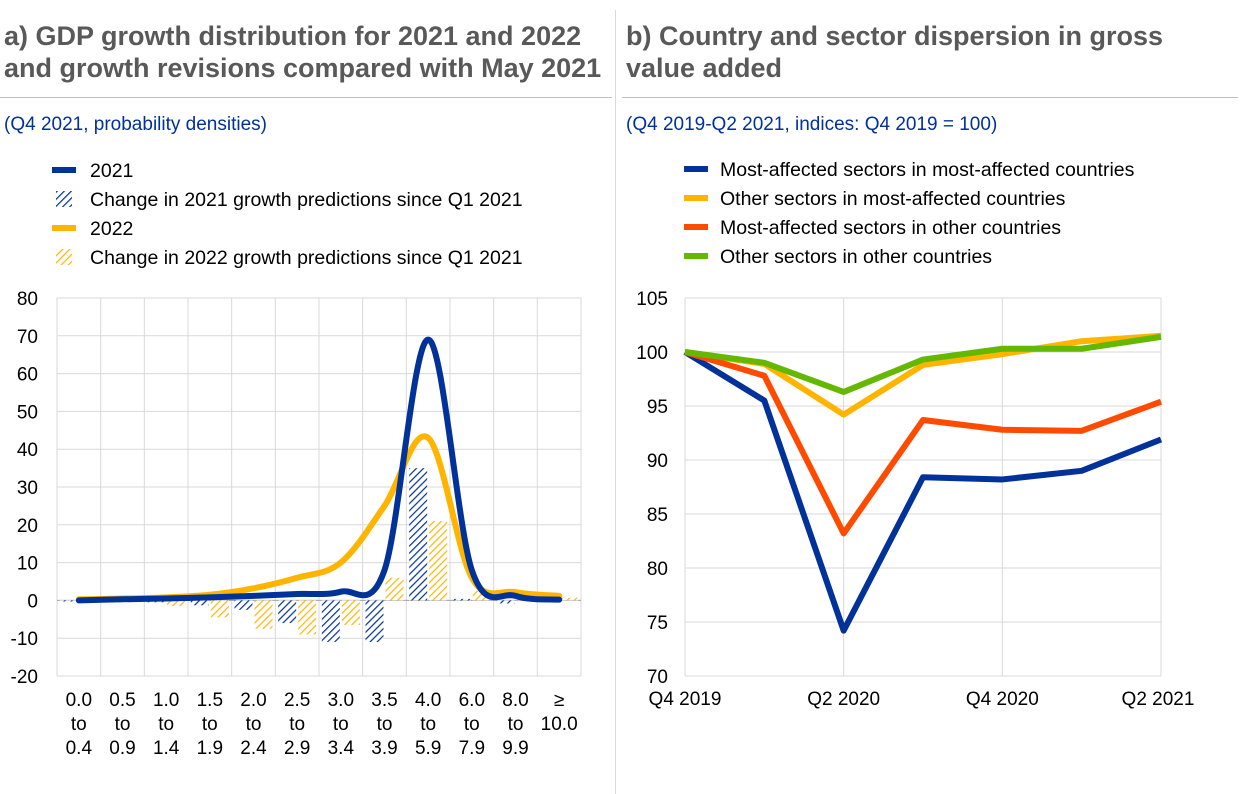  What do you see at coordinates (122, 748) in the screenshot?
I see `x-tick-label: 0.9` at bounding box center [122, 748].